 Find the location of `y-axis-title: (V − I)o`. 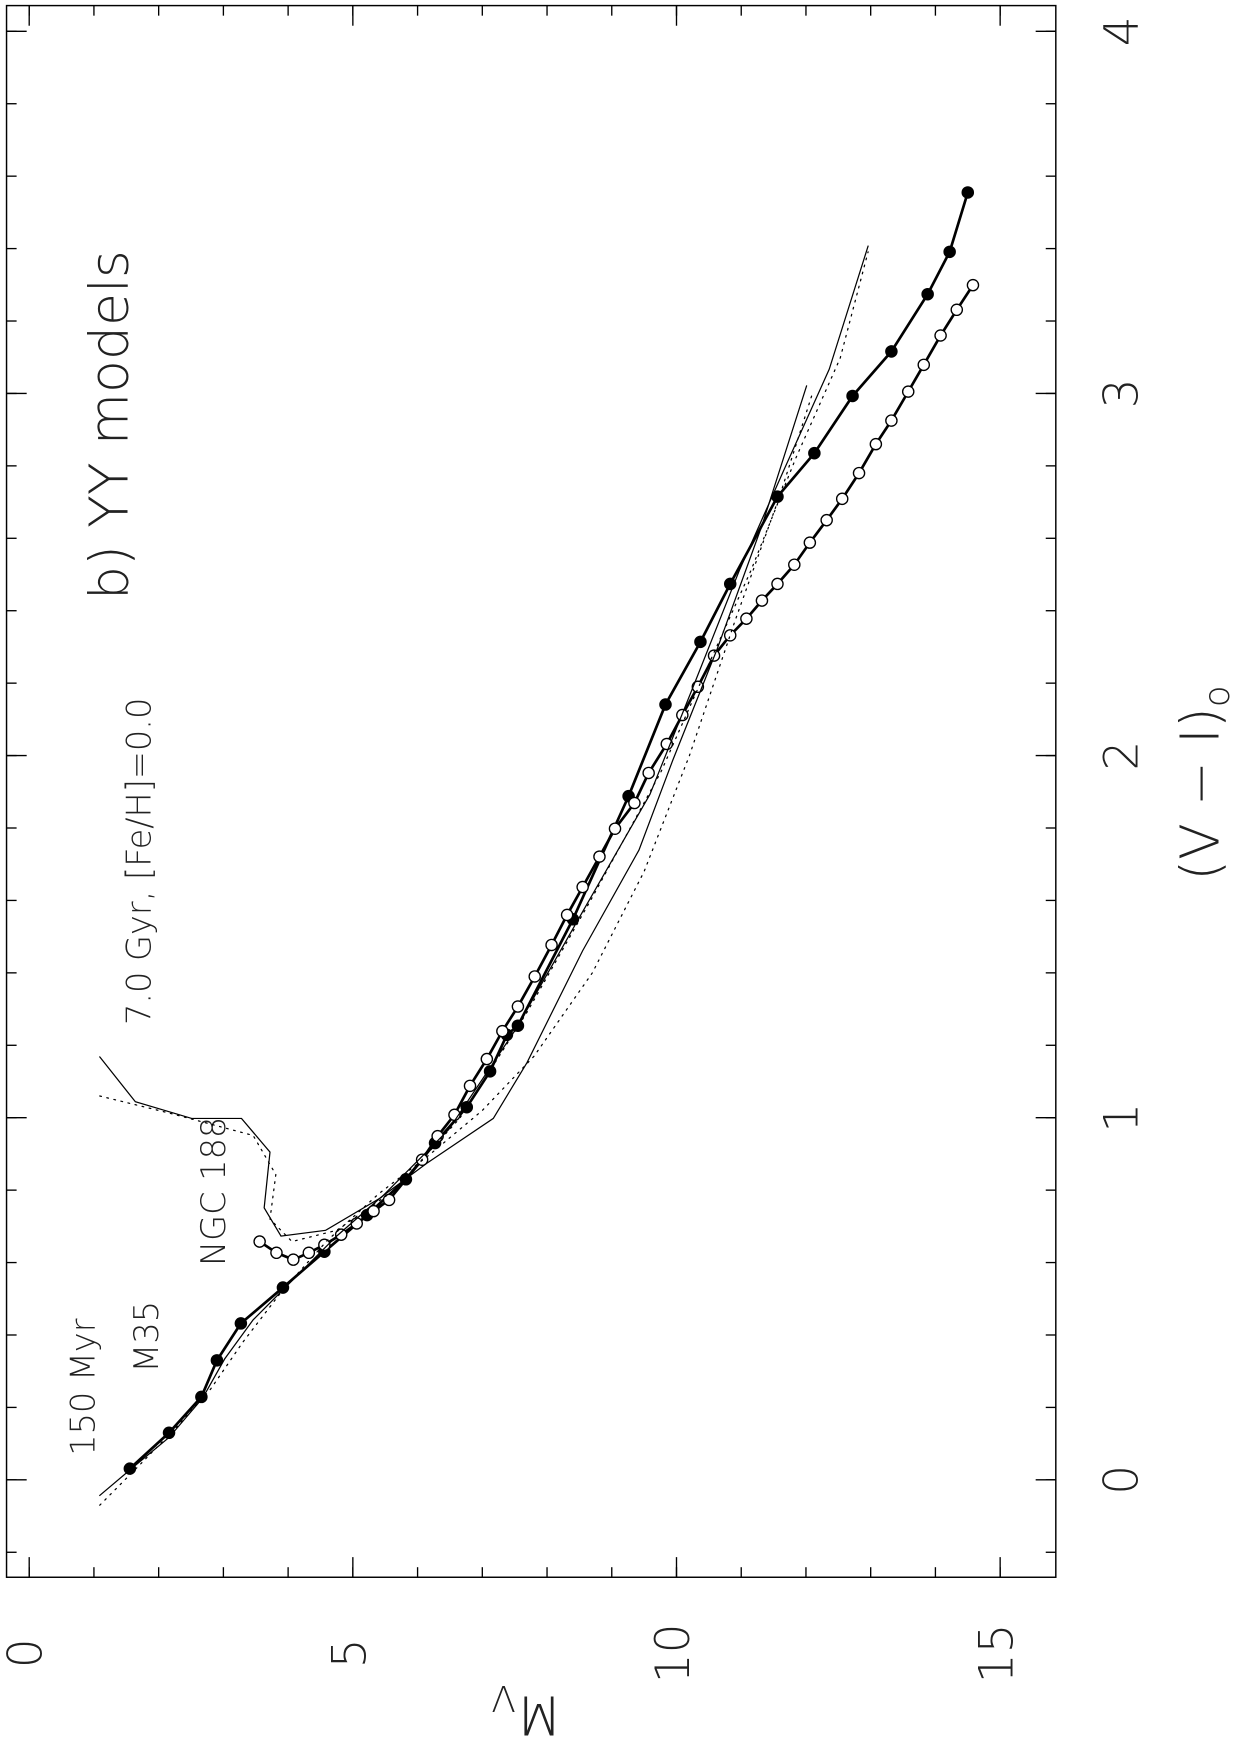

y-axis-title: (V − I)o is located at coordinates (1203, 782).